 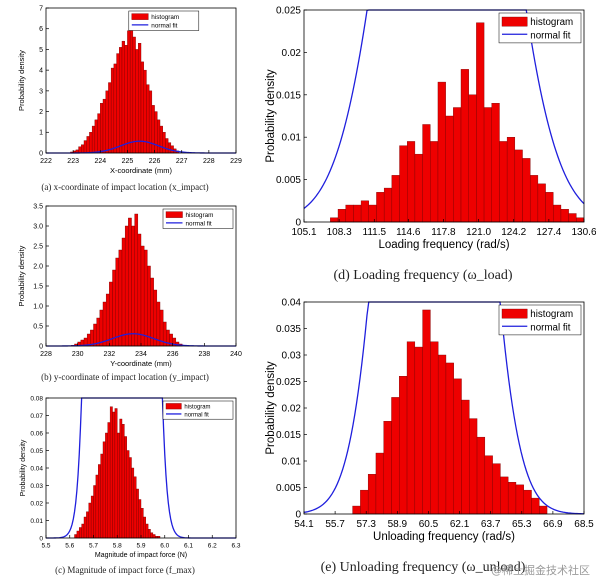 What do you see at coordinates (141, 170) in the screenshot?
I see `x-axis-label: X-coordinate (mm)` at bounding box center [141, 170].